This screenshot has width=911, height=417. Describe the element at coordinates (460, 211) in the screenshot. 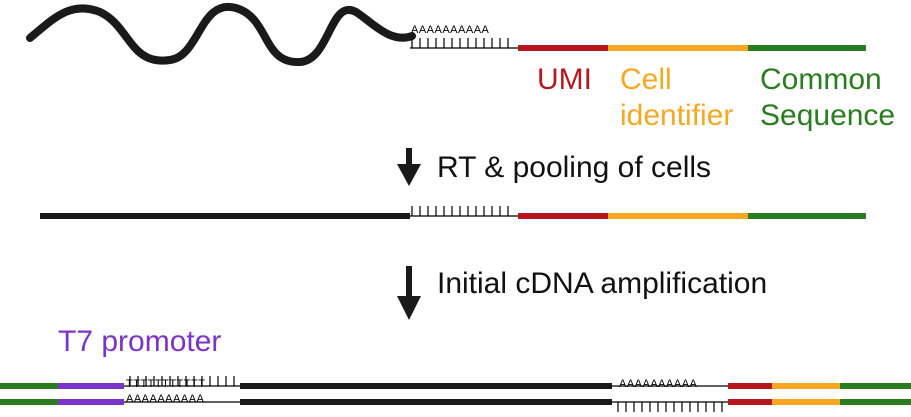

I see `primer-tick-marks-row2` at that location.